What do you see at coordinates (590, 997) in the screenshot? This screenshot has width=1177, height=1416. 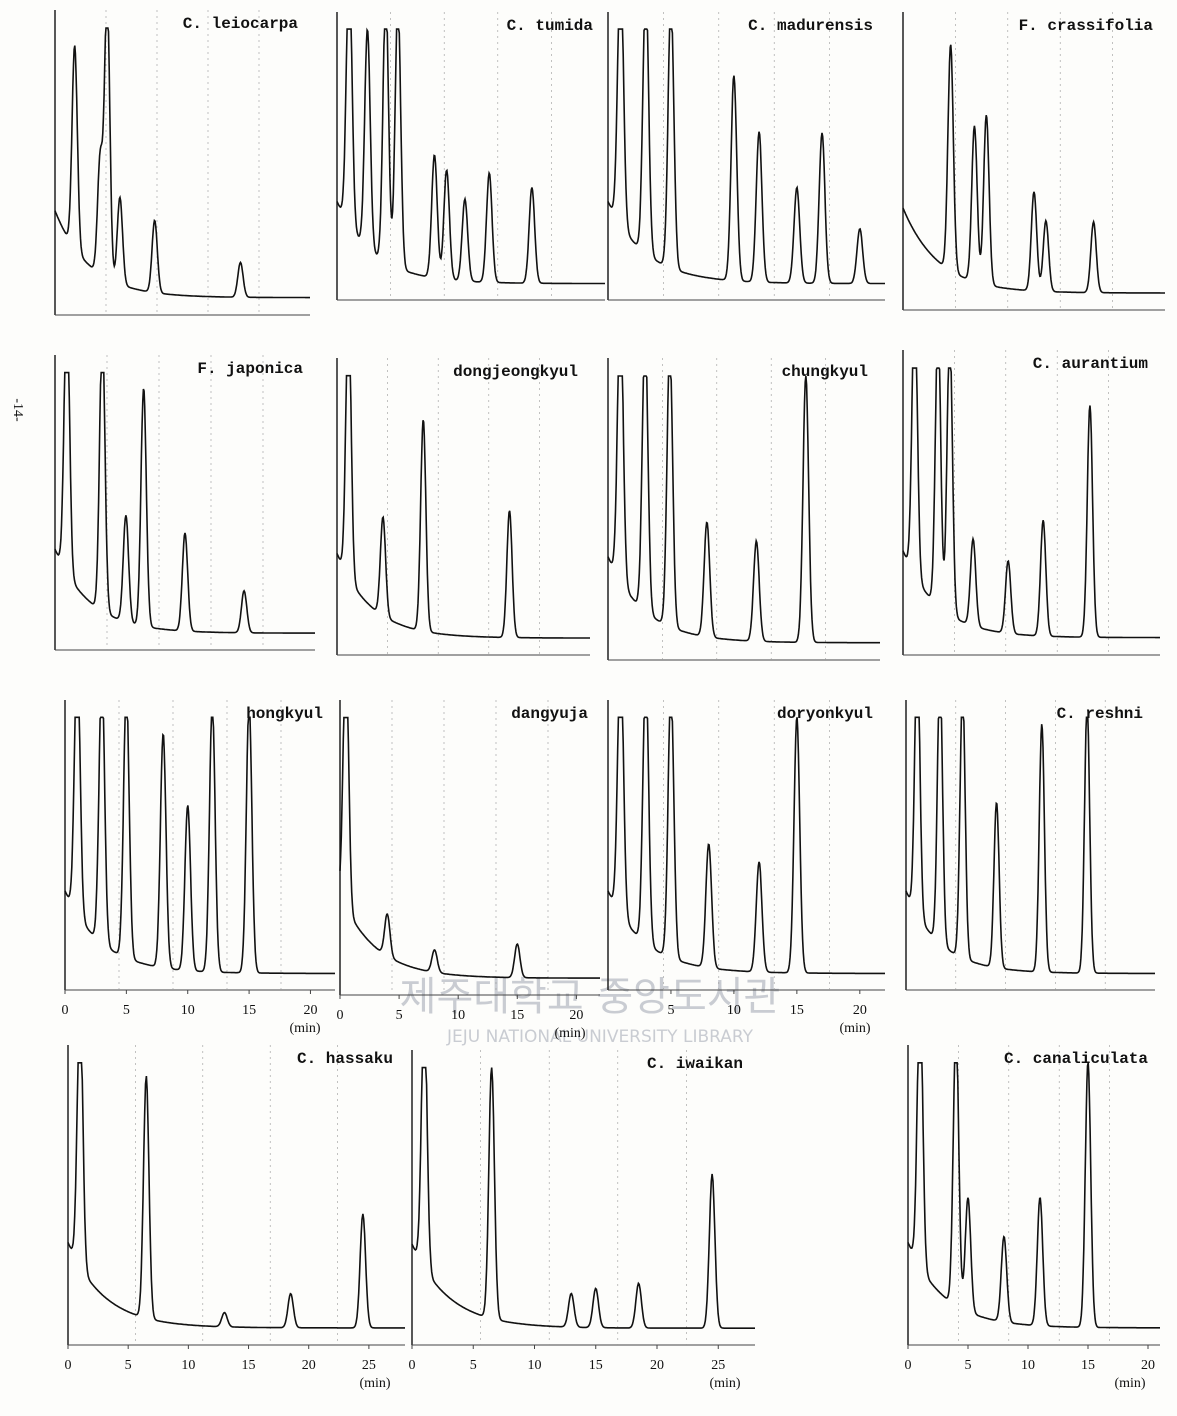 I see `watermark-korean: 제주대학교 중앙도서관` at bounding box center [590, 997].